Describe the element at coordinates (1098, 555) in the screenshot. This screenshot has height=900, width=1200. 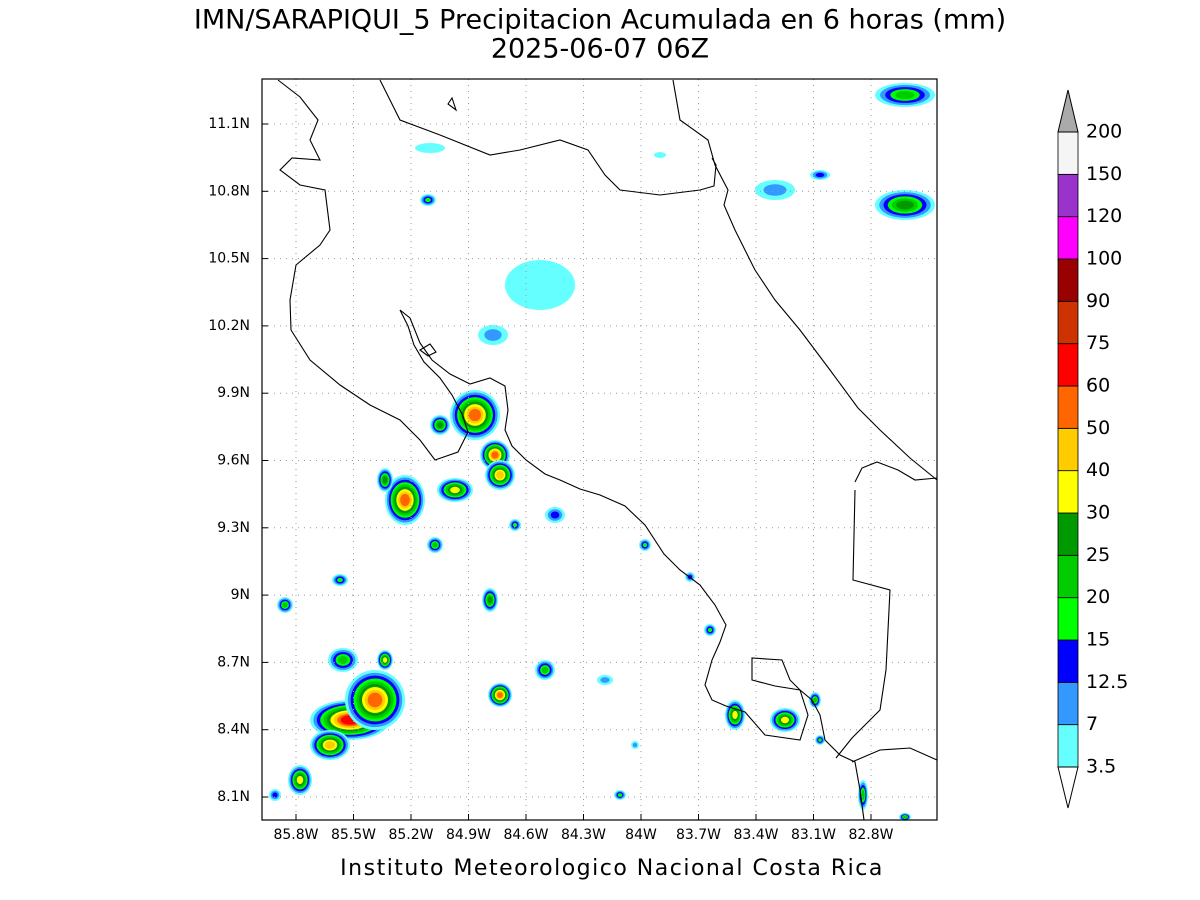
I see `colorbar-label: 25` at that location.